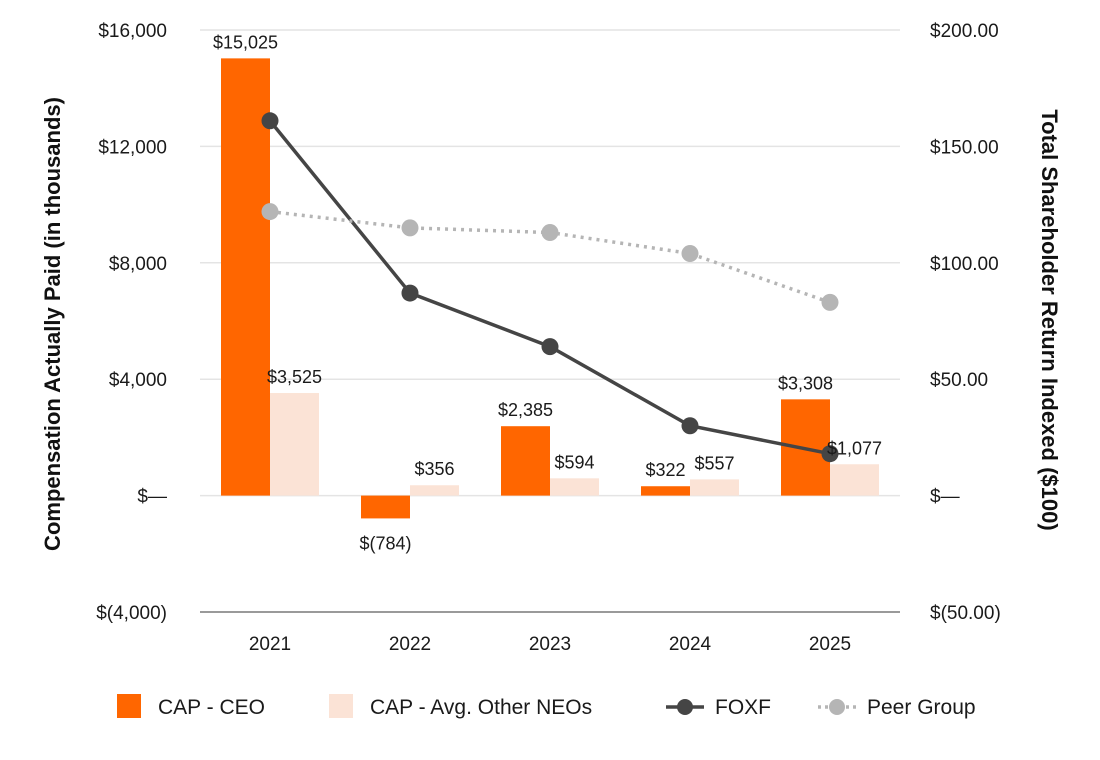 The image size is (1100, 760). I want to click on right-tick-label: $200.00, so click(964, 31).